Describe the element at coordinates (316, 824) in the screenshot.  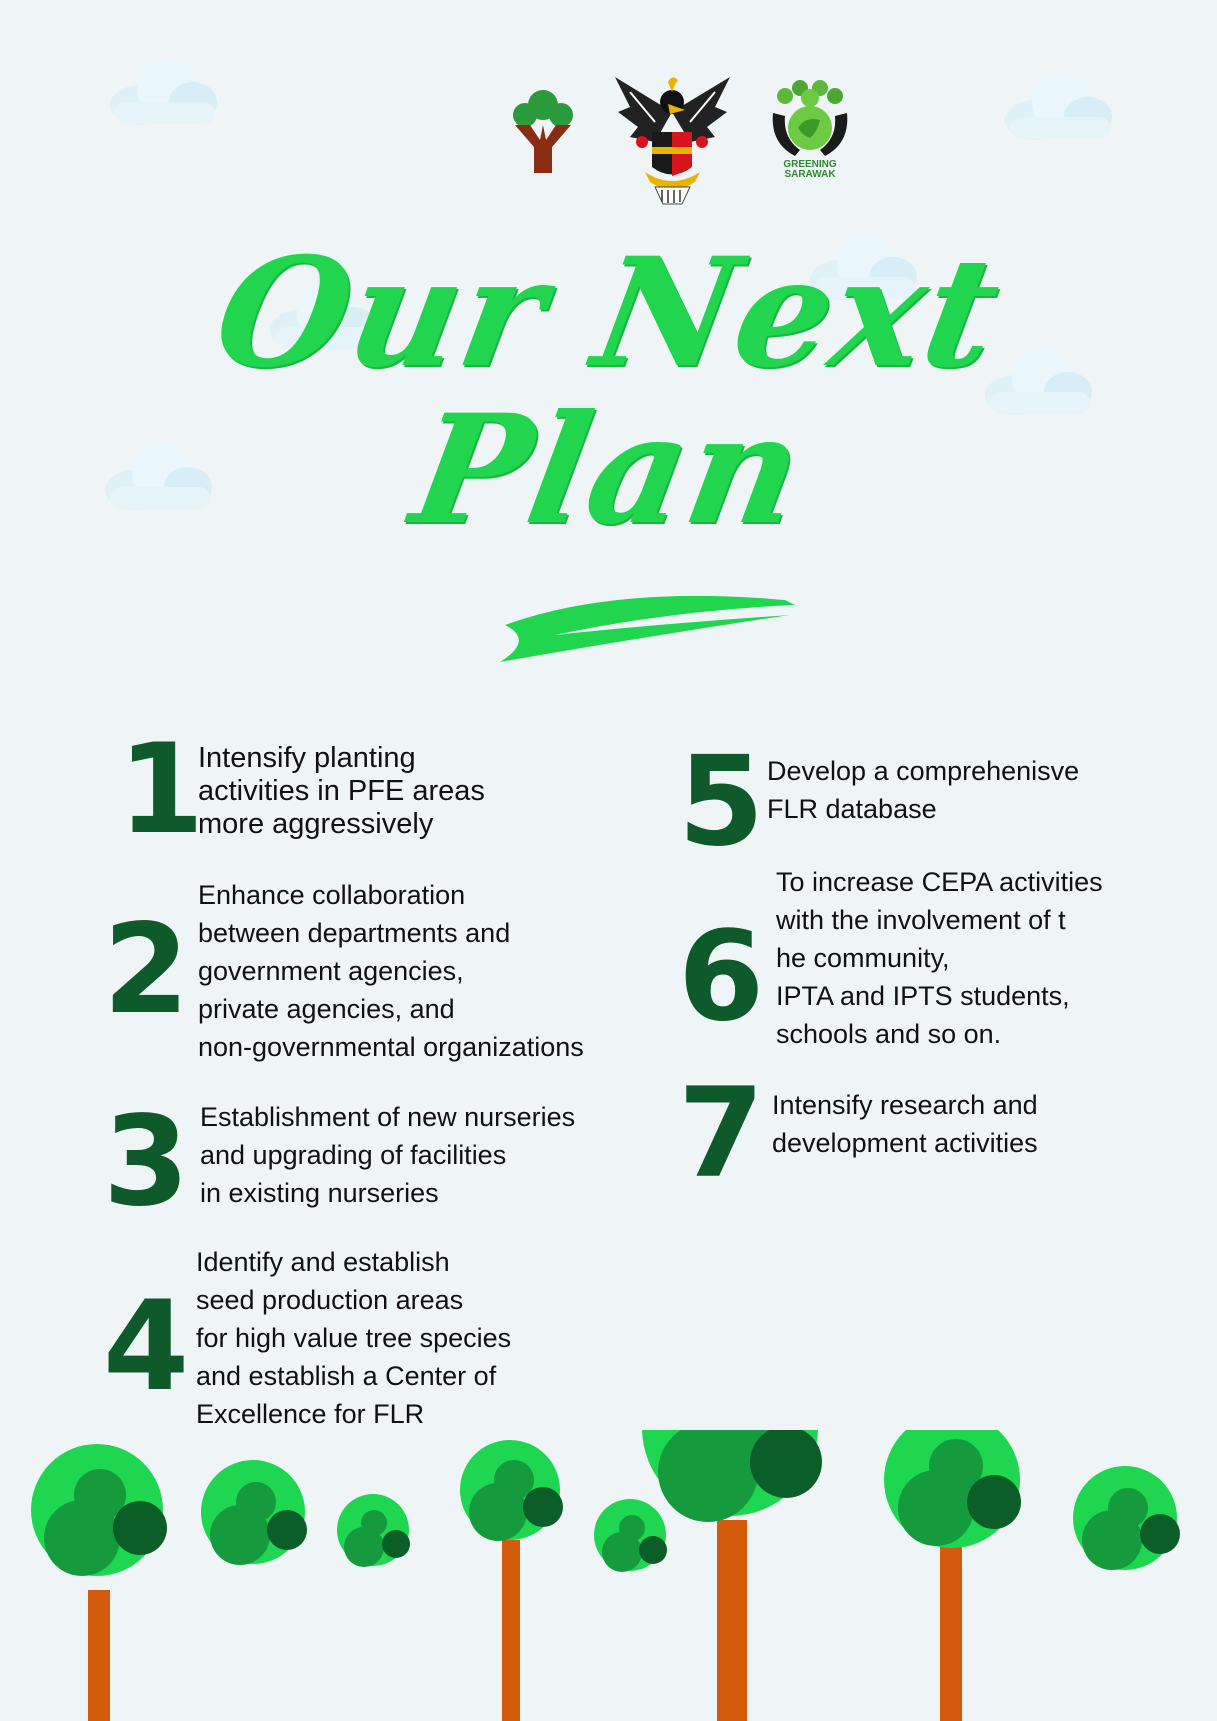
I see `plan-1-line: more aggressively` at that location.